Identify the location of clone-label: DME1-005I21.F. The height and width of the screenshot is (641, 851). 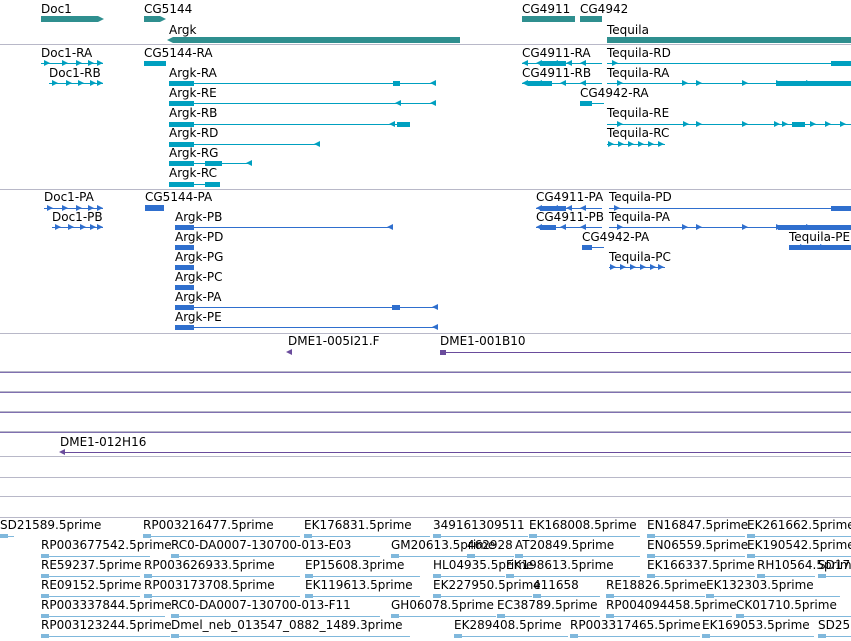
(334, 341).